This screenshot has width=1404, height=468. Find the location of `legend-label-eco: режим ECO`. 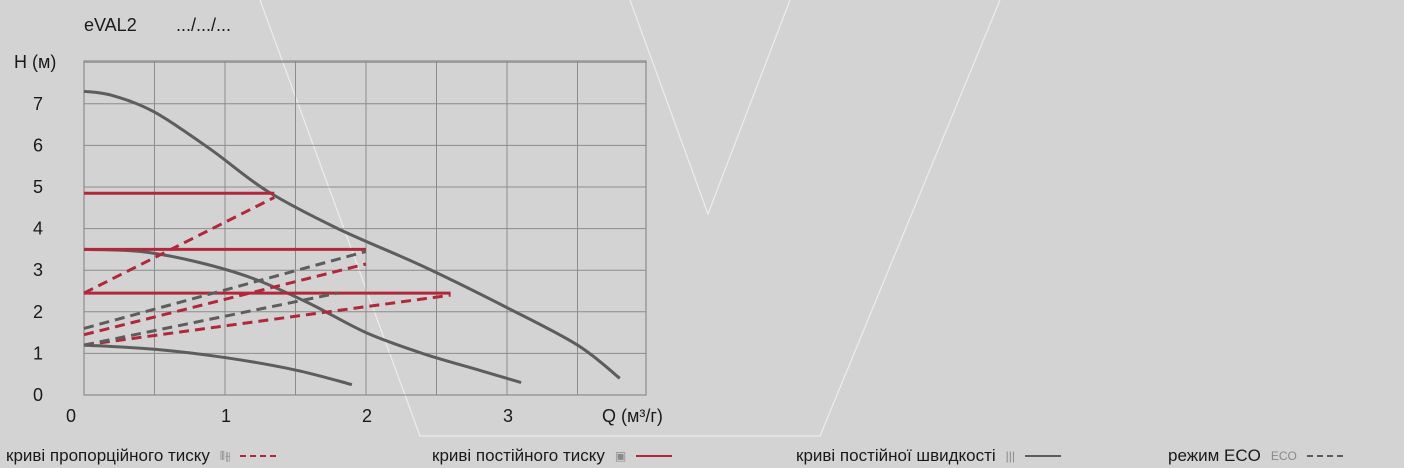

legend-label-eco: режим ECO is located at coordinates (1214, 455).